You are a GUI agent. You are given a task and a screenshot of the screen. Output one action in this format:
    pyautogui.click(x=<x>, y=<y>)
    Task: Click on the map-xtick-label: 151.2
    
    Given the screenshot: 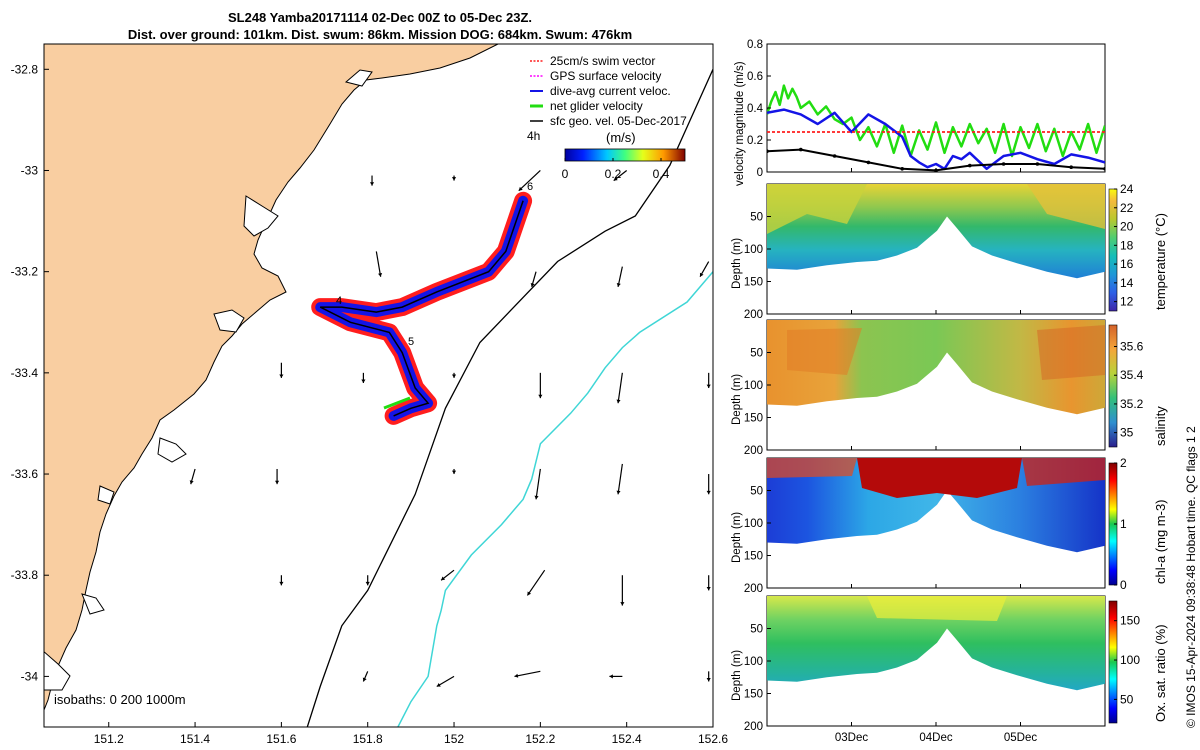 What is the action you would take?
    pyautogui.click(x=109, y=739)
    